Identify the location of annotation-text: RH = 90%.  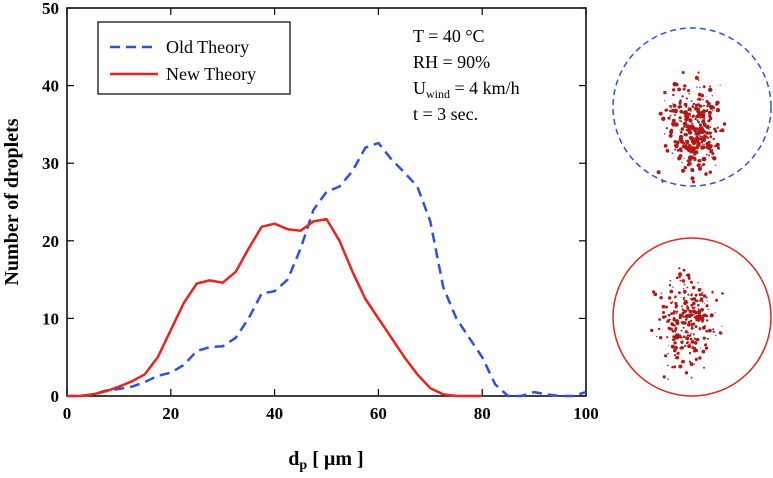
(451, 62).